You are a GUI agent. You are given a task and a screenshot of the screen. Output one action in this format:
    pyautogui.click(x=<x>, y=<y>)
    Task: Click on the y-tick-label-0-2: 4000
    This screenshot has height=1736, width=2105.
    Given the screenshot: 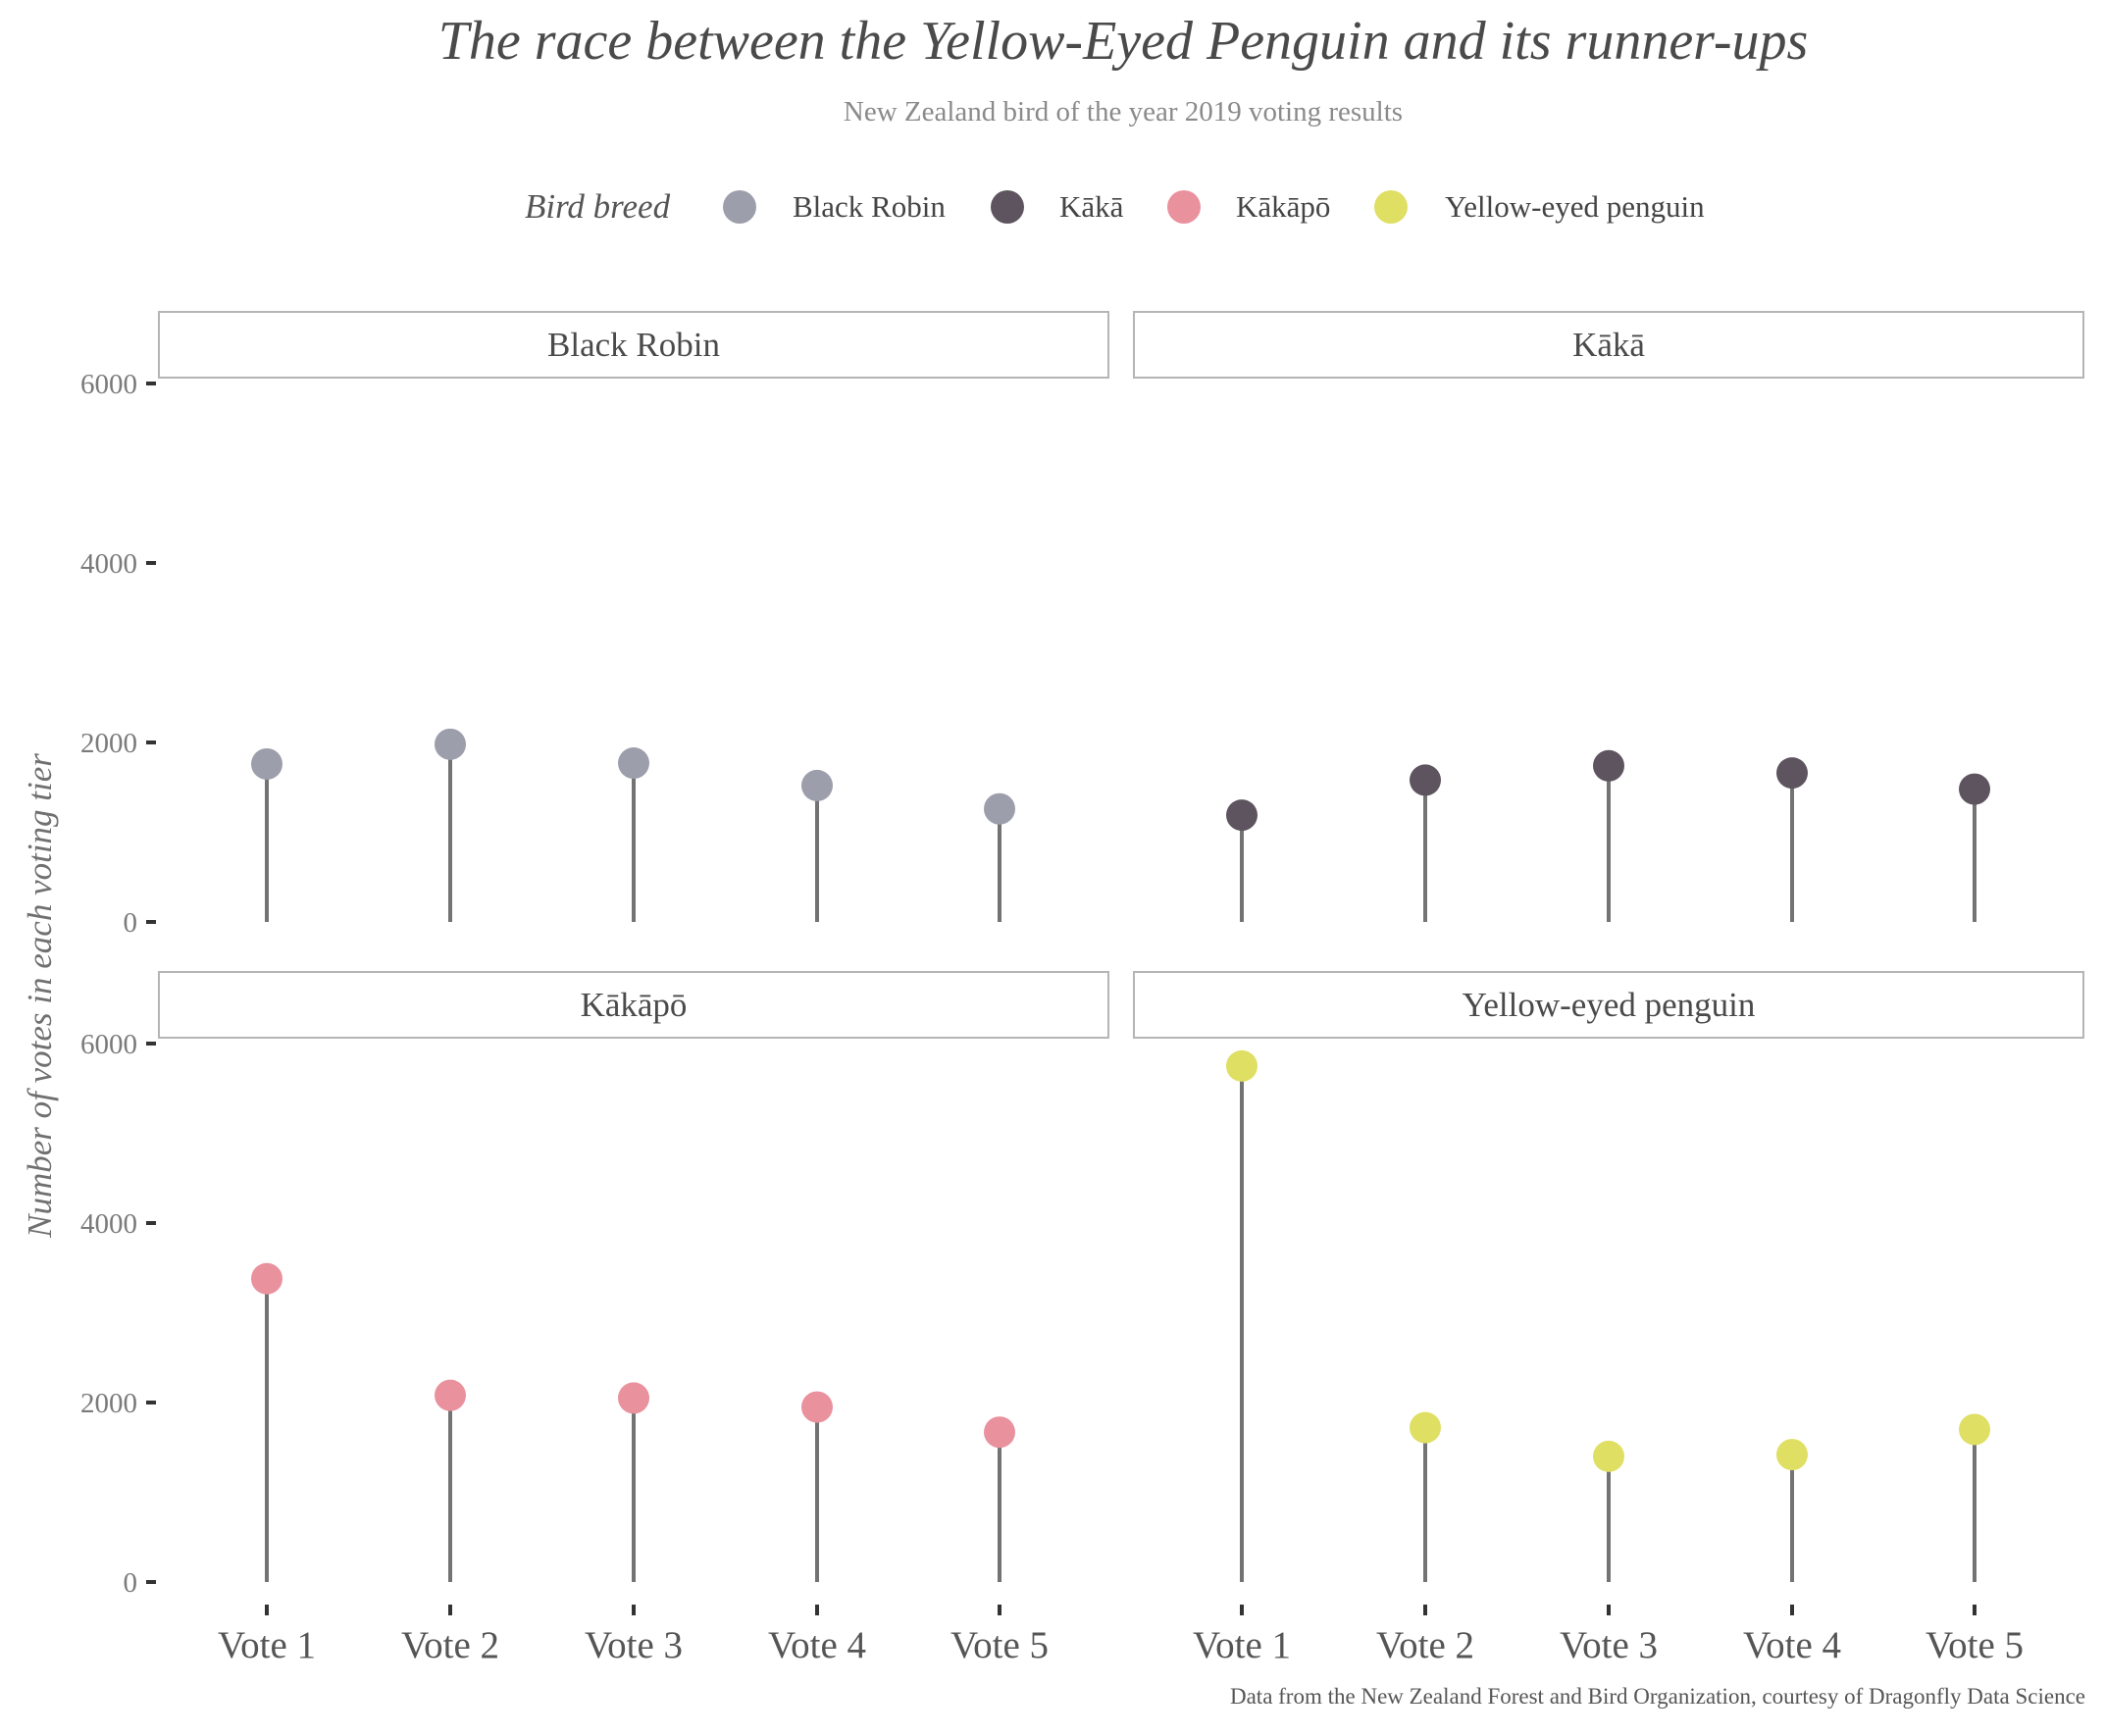 What is the action you would take?
    pyautogui.click(x=108, y=564)
    